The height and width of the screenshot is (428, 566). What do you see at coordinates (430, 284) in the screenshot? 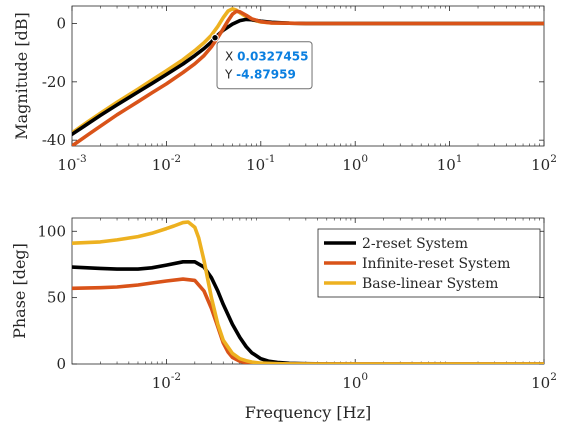
I see `legend-entry: Base-linear System` at bounding box center [430, 284].